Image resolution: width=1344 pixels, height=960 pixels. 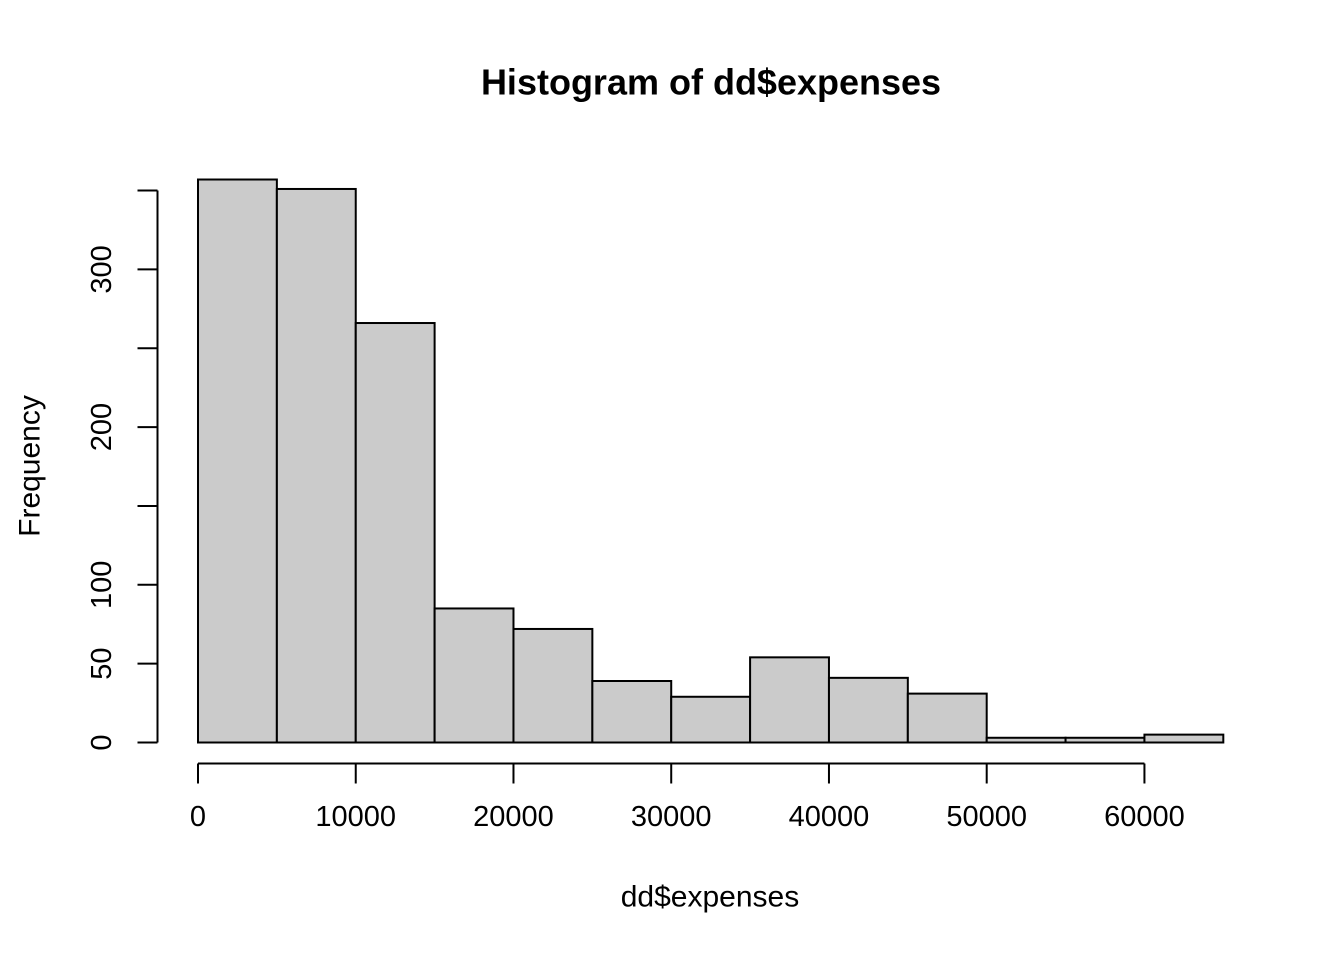 I want to click on x-tick-label-20000: 20000, so click(x=513, y=817).